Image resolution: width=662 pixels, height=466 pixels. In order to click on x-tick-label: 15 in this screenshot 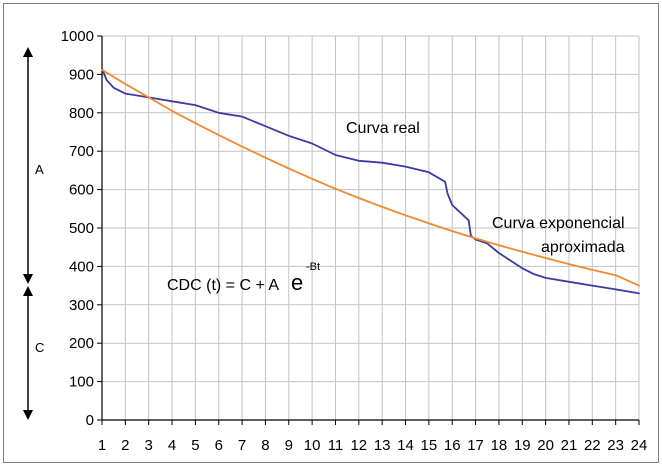, I will do `click(429, 445)`.